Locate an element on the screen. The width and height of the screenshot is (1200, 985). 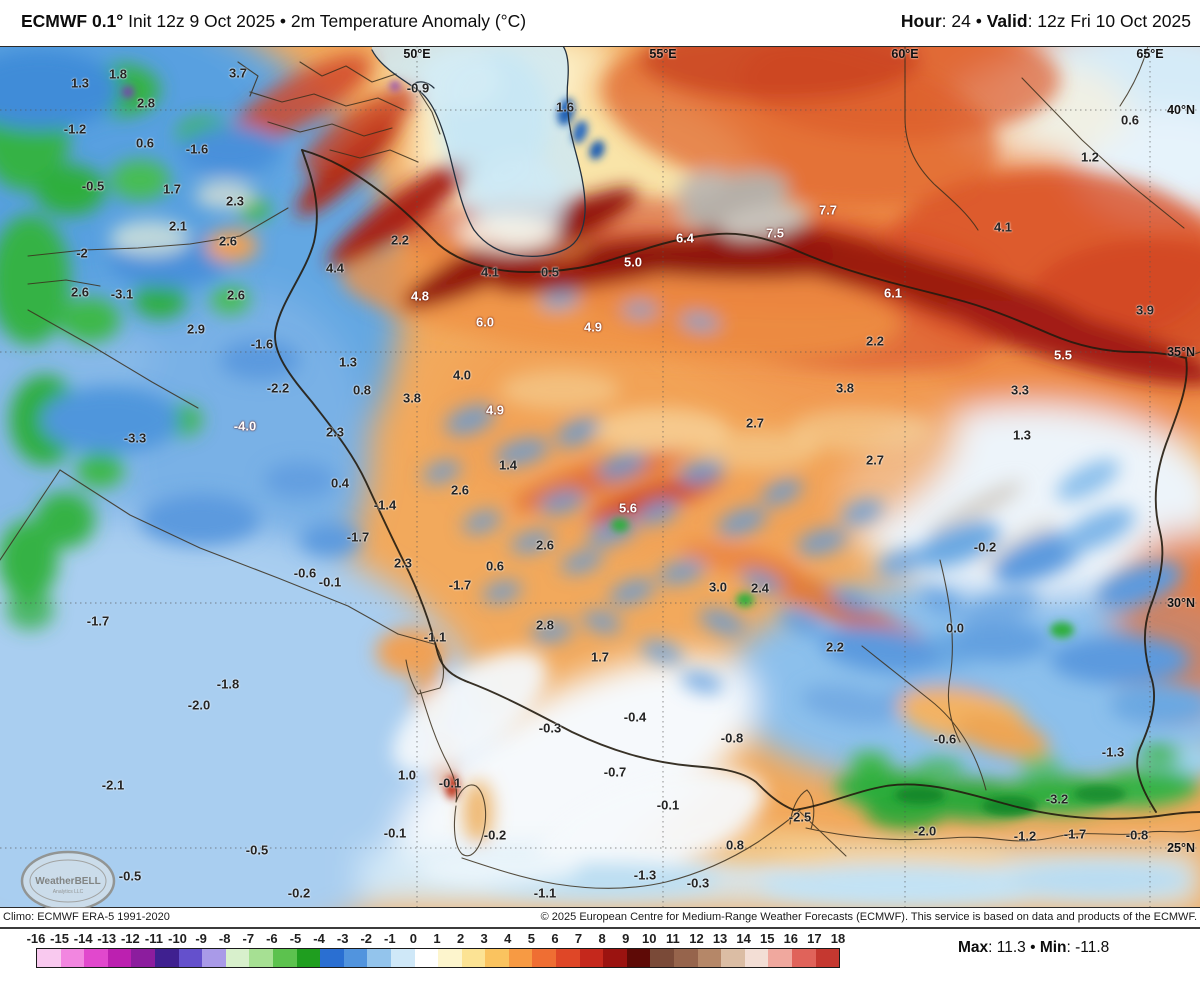
max-value: : 11.3 • is located at coordinates (1014, 947).